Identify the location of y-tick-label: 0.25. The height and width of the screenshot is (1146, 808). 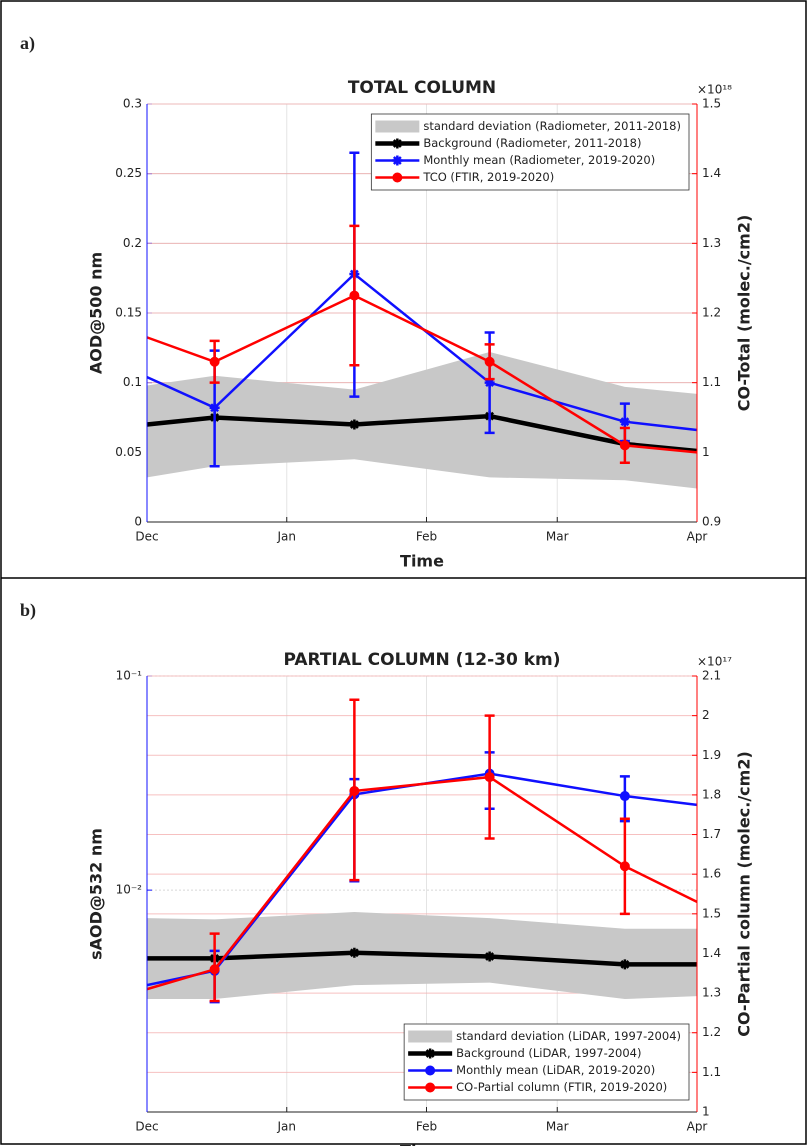
(128, 173).